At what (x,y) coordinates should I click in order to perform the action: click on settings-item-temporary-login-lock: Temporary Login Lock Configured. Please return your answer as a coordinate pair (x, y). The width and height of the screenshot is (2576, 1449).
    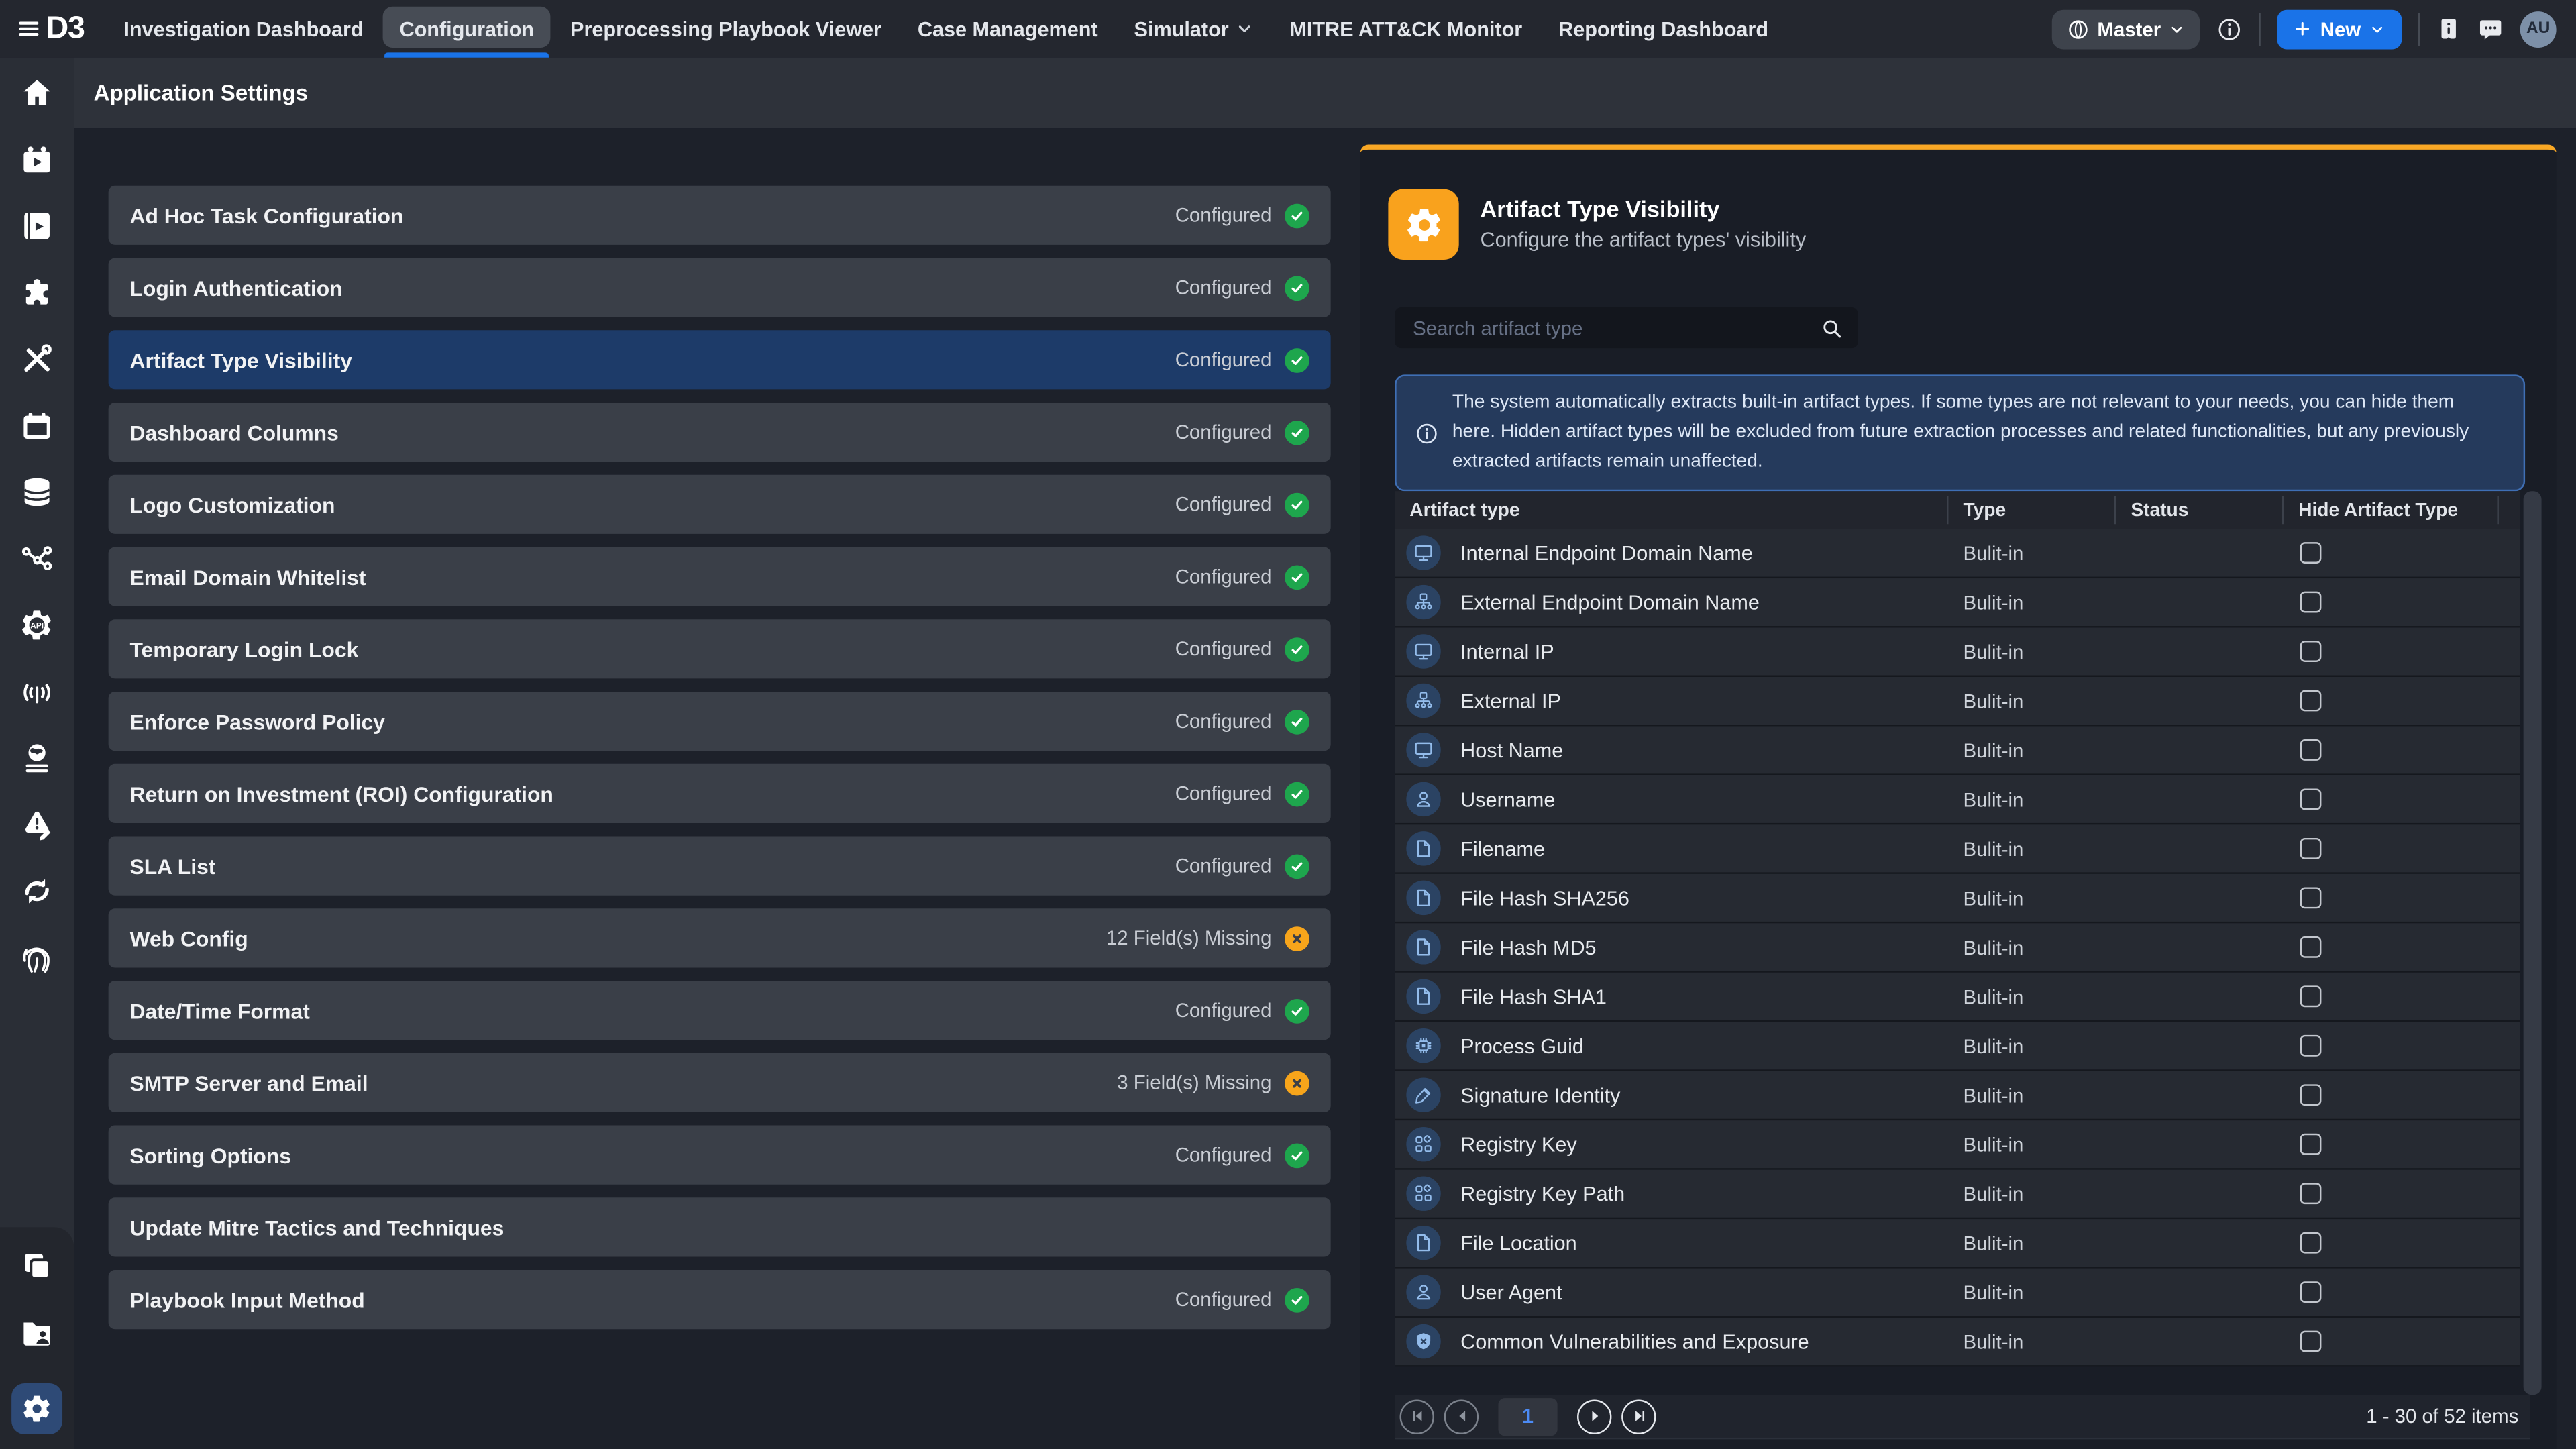
    Looking at the image, I should click on (719, 649).